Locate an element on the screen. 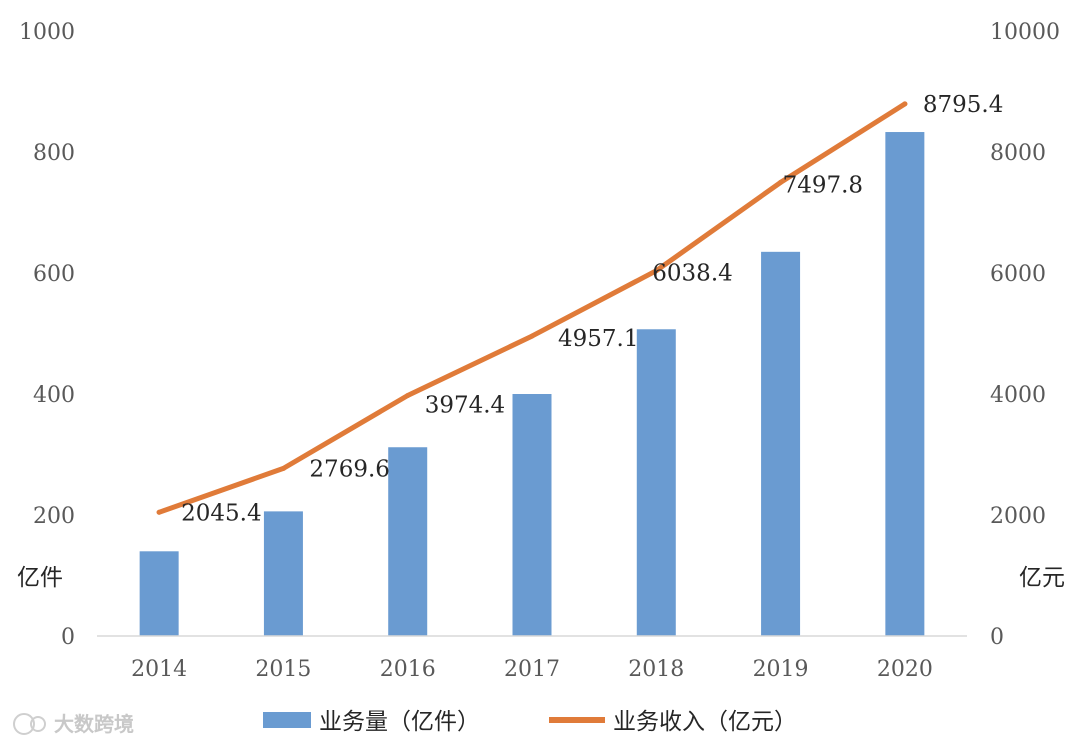 The width and height of the screenshot is (1080, 746). line-data-label: 8795.4 is located at coordinates (963, 105).